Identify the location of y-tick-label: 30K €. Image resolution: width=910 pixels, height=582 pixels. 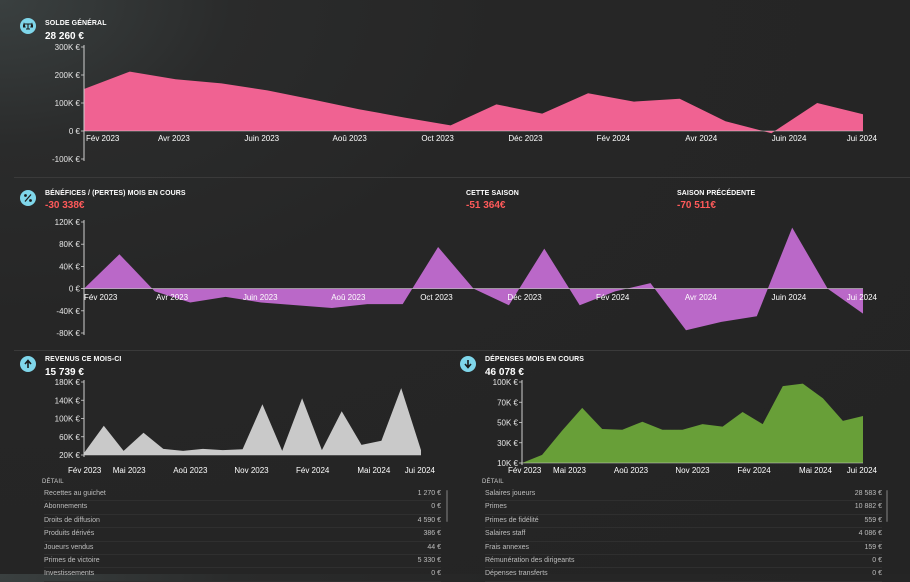
(507, 443).